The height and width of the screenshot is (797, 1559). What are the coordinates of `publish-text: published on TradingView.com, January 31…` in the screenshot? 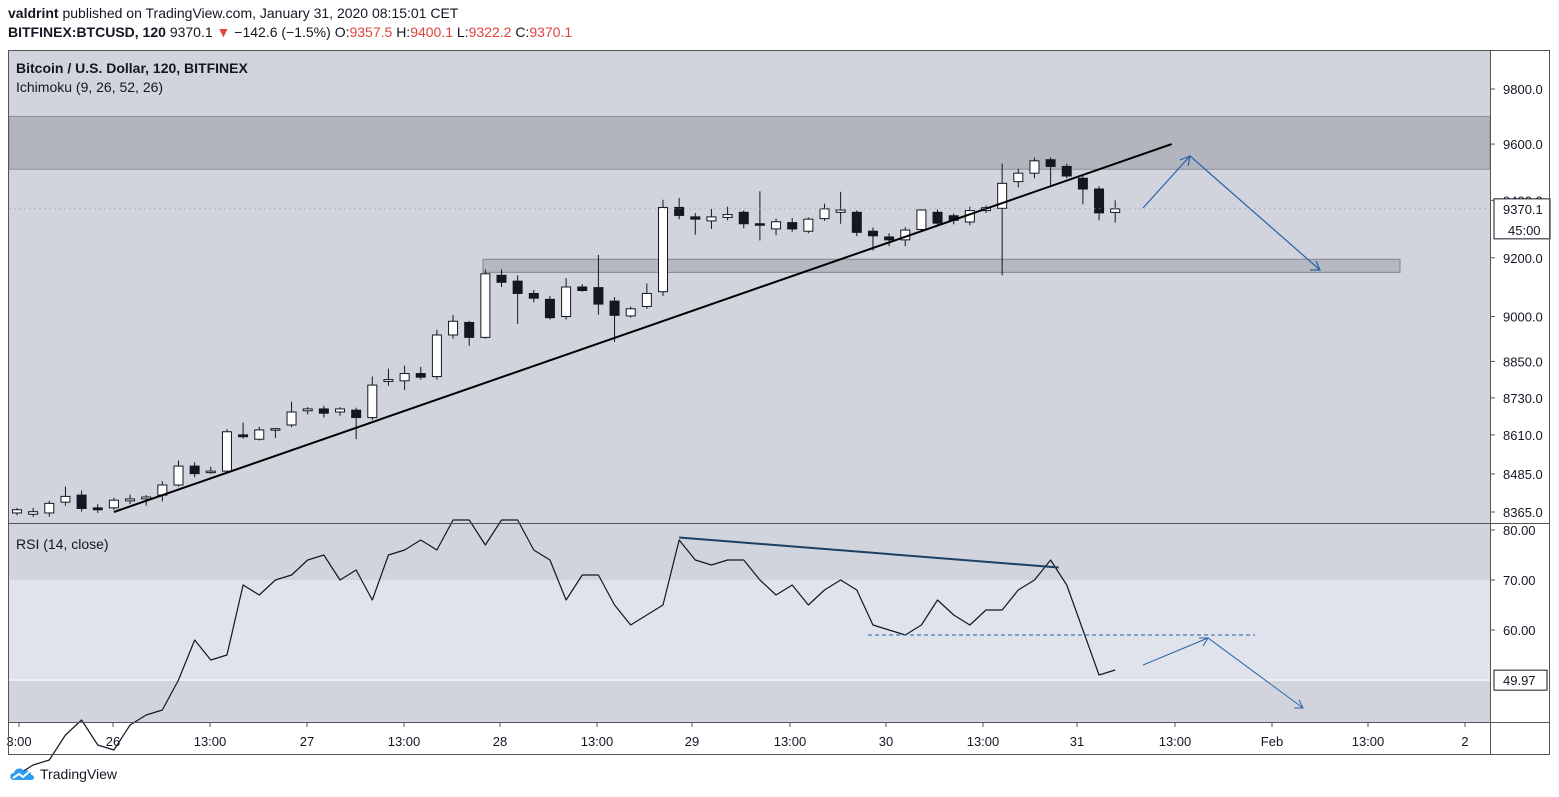 It's located at (260, 13).